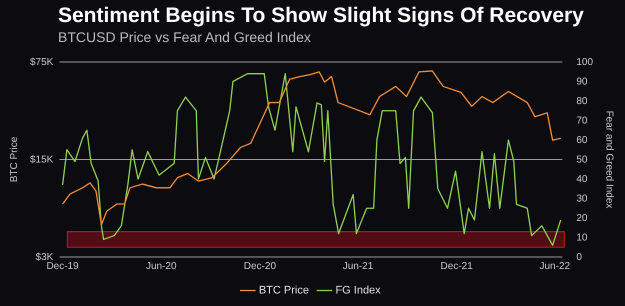 The height and width of the screenshot is (306, 625). I want to click on x-tick-label: Dec-20, so click(260, 266).